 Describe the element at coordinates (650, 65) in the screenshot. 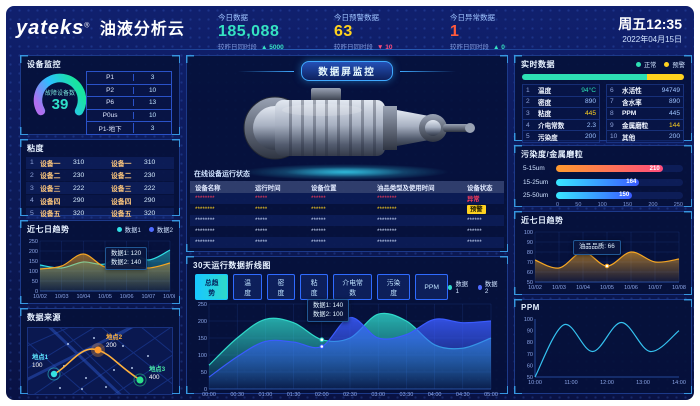

I see `legend-label: 正常` at that location.